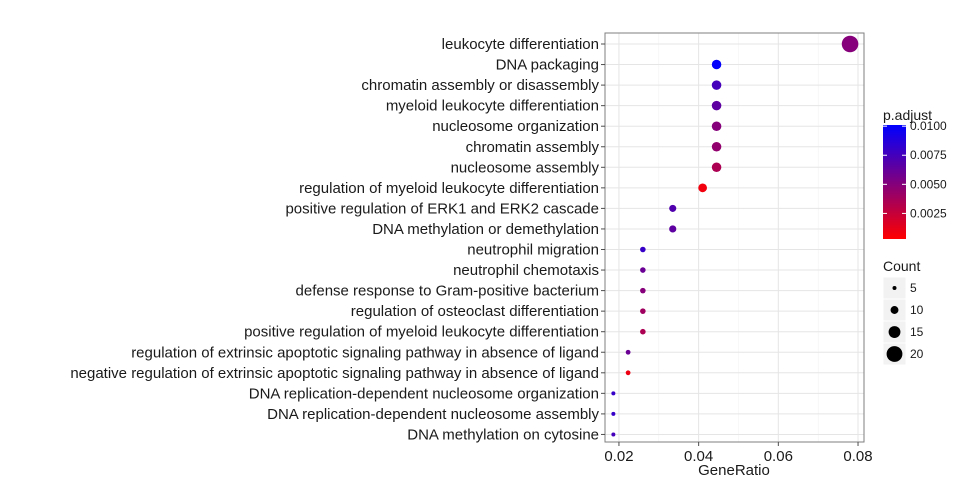 Image resolution: width=960 pixels, height=480 pixels. I want to click on size-legend-label: 10, so click(917, 310).